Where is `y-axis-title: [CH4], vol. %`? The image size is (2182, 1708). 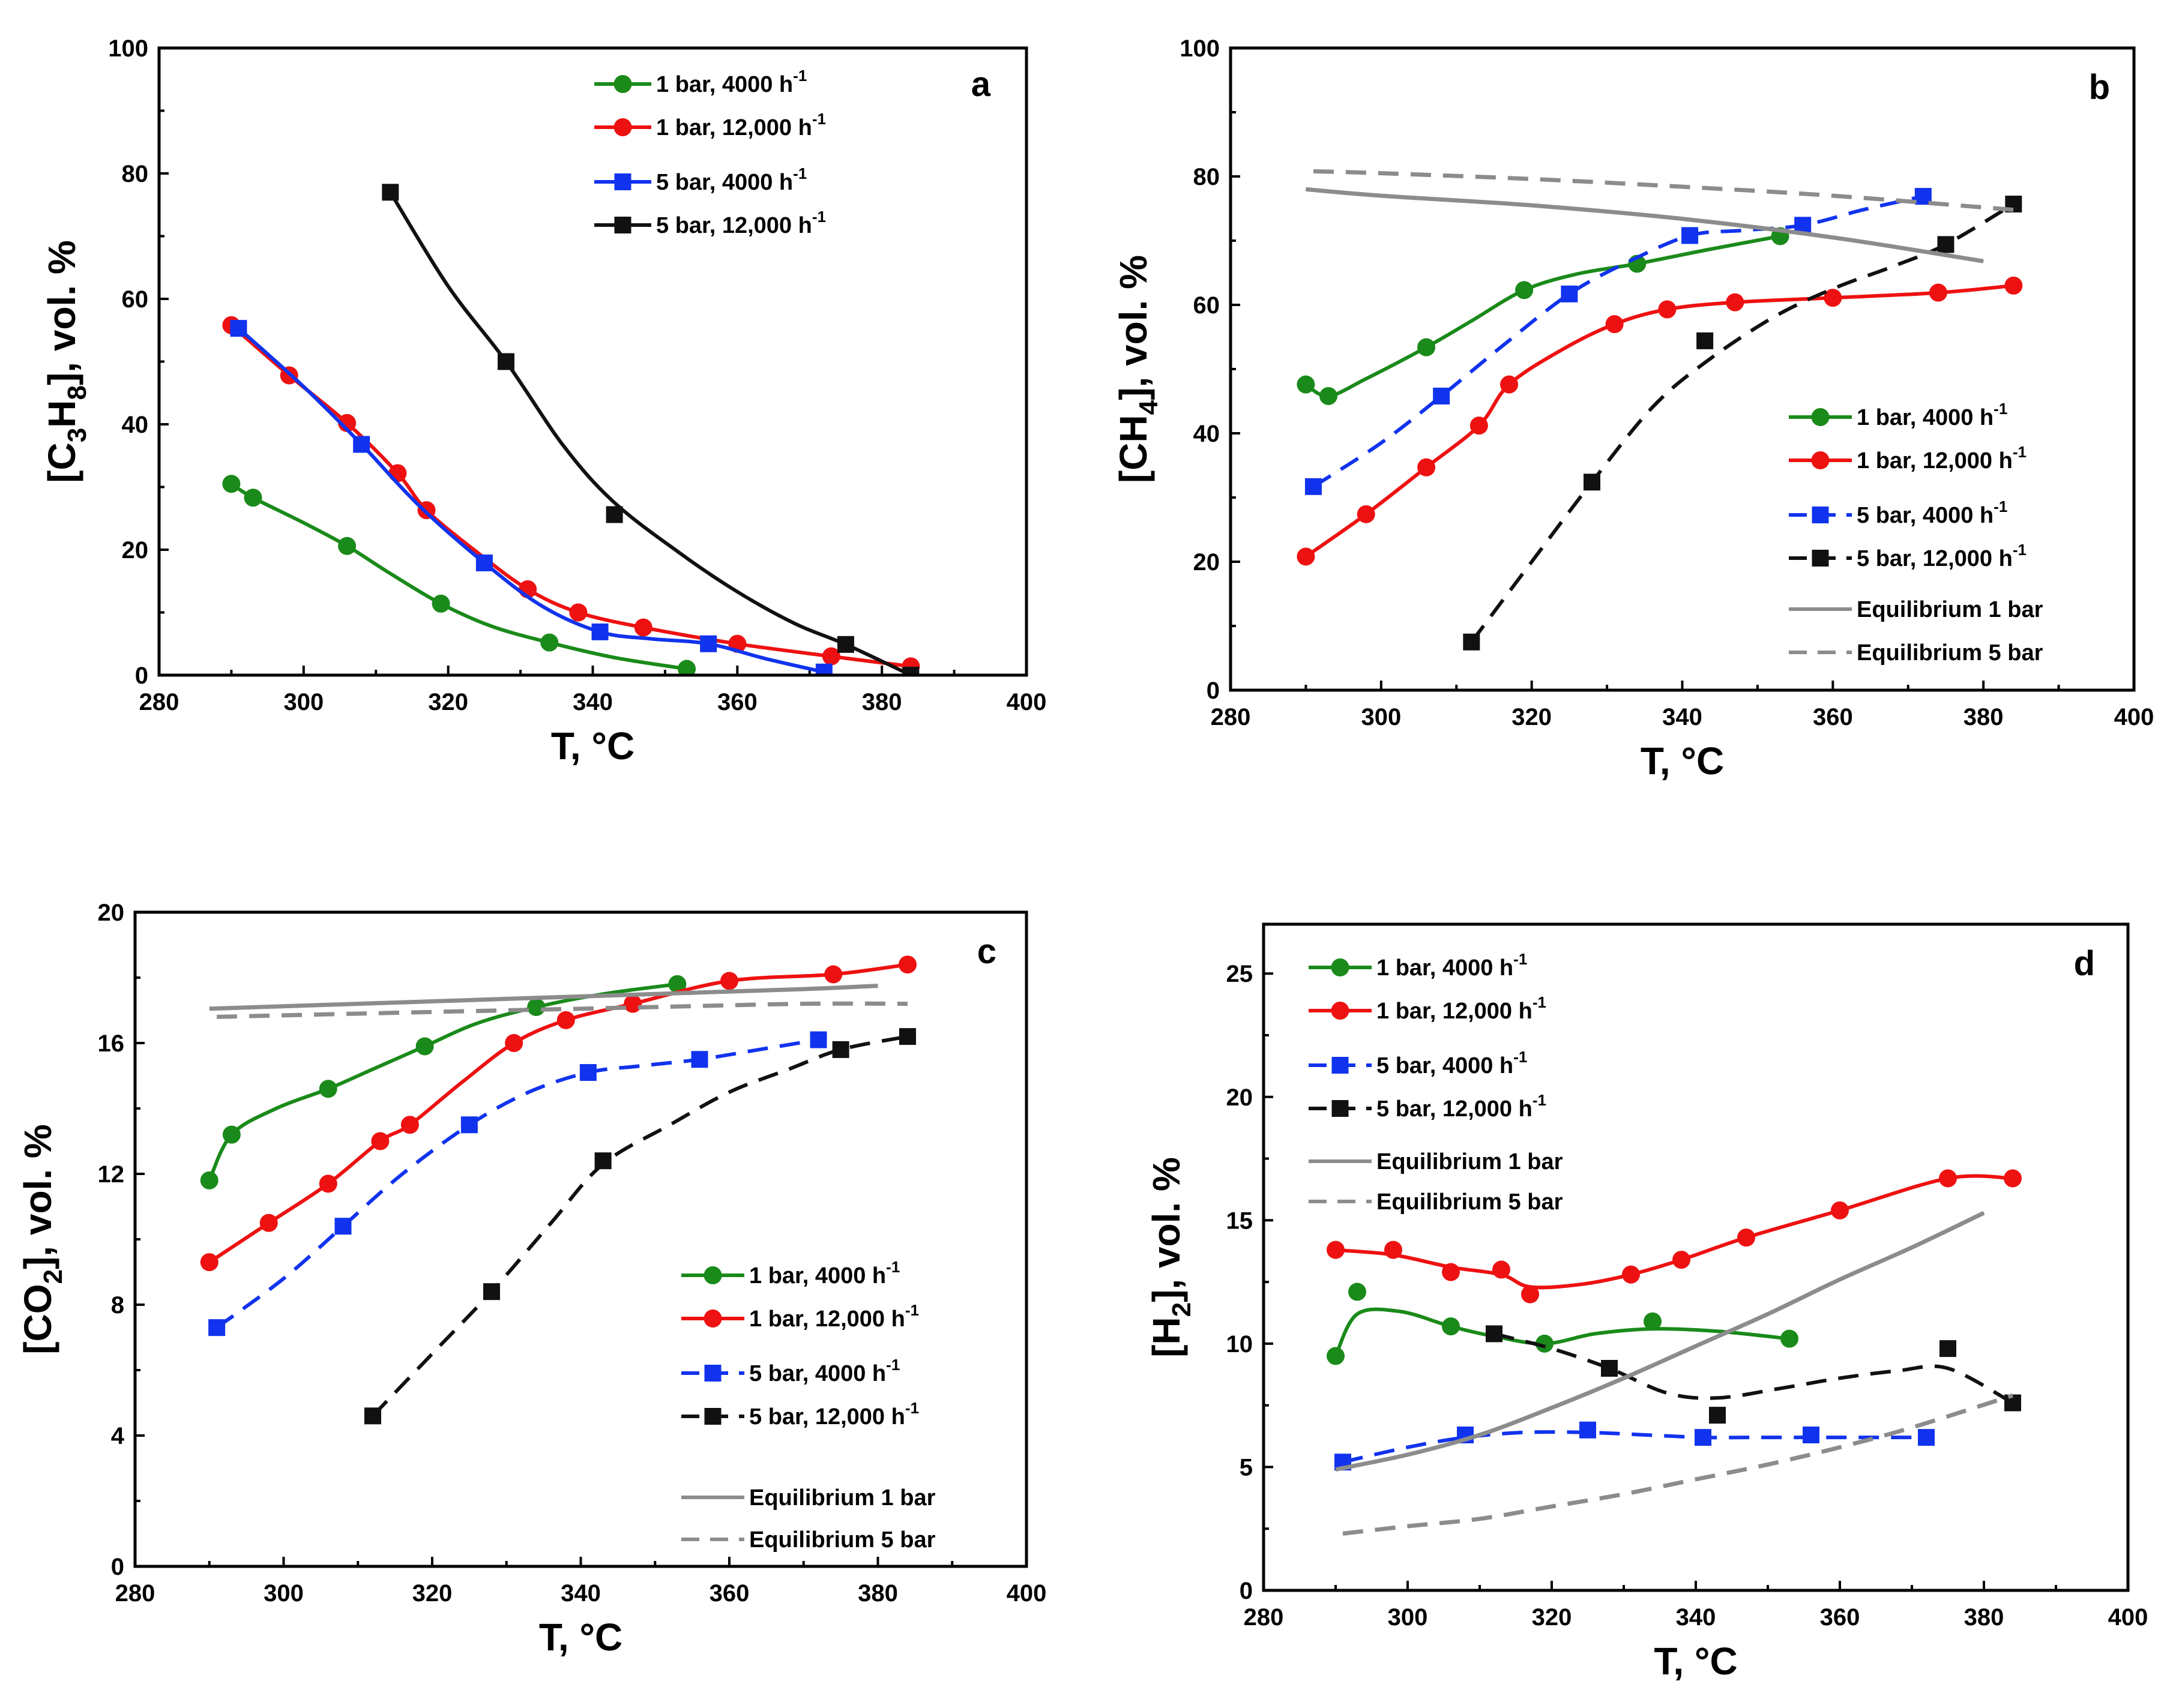
y-axis-title: [CH4], vol. % is located at coordinates (1137, 369).